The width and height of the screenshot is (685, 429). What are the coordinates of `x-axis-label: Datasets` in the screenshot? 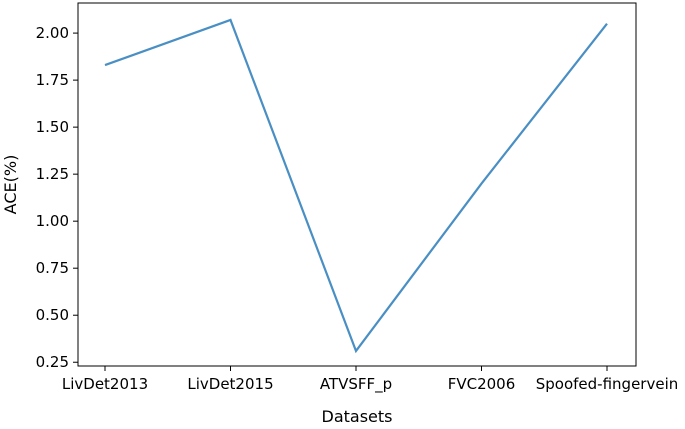 It's located at (357, 416).